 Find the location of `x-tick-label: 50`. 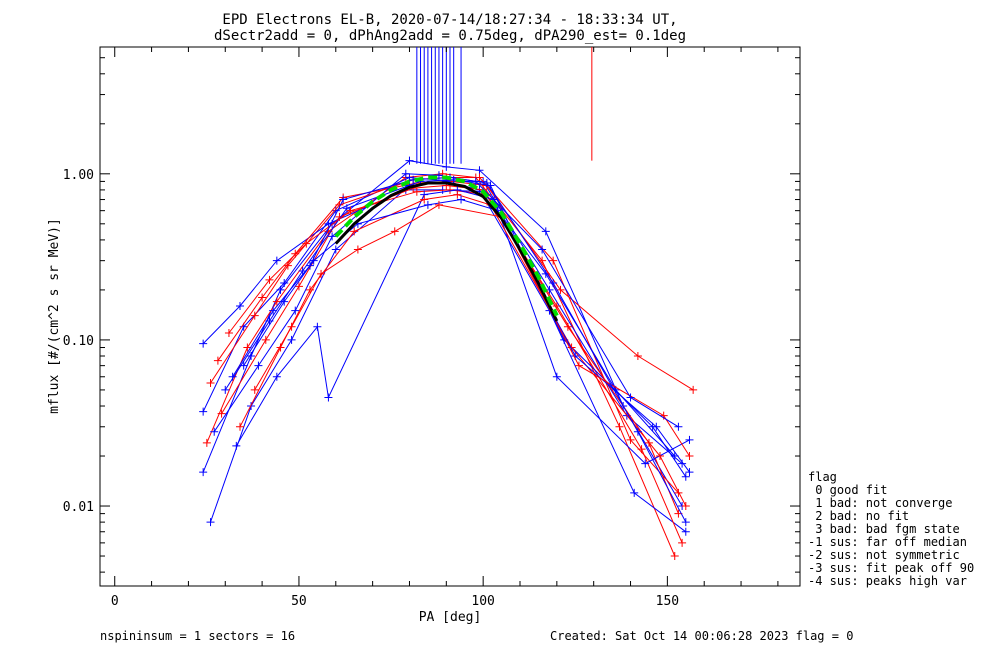

x-tick-label: 50 is located at coordinates (299, 601).